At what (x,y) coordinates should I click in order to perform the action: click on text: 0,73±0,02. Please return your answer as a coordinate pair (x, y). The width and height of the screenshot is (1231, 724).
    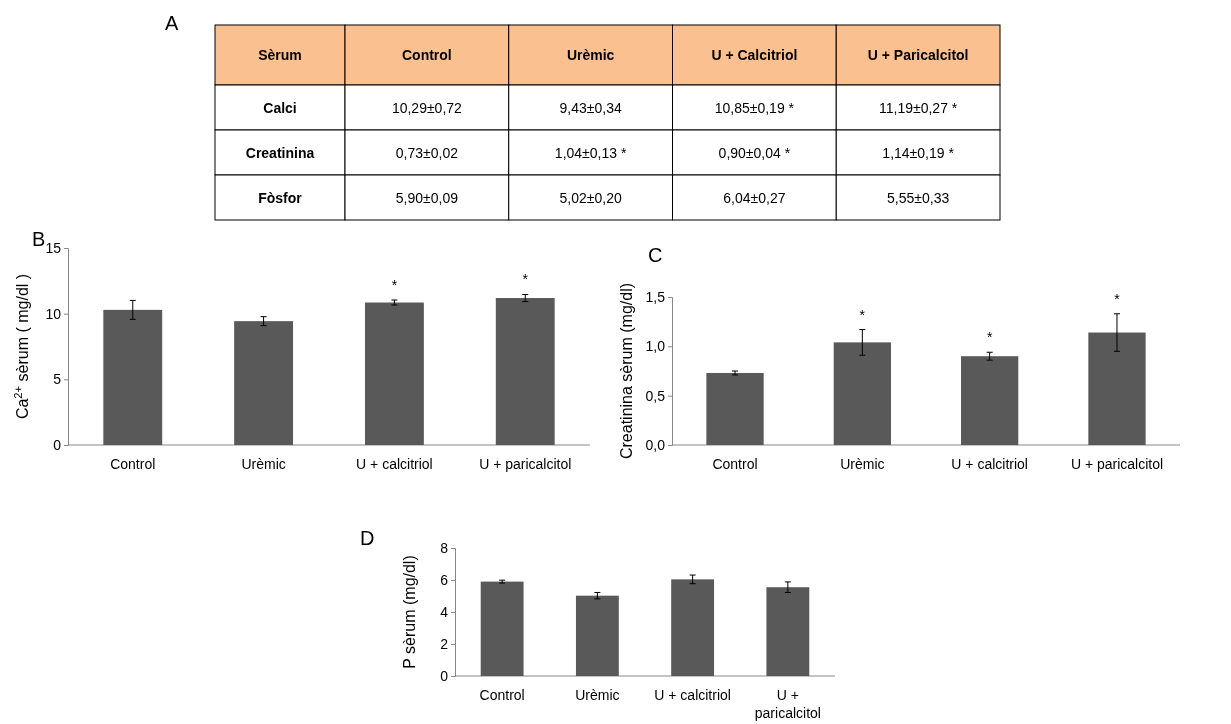
    Looking at the image, I should click on (426, 152).